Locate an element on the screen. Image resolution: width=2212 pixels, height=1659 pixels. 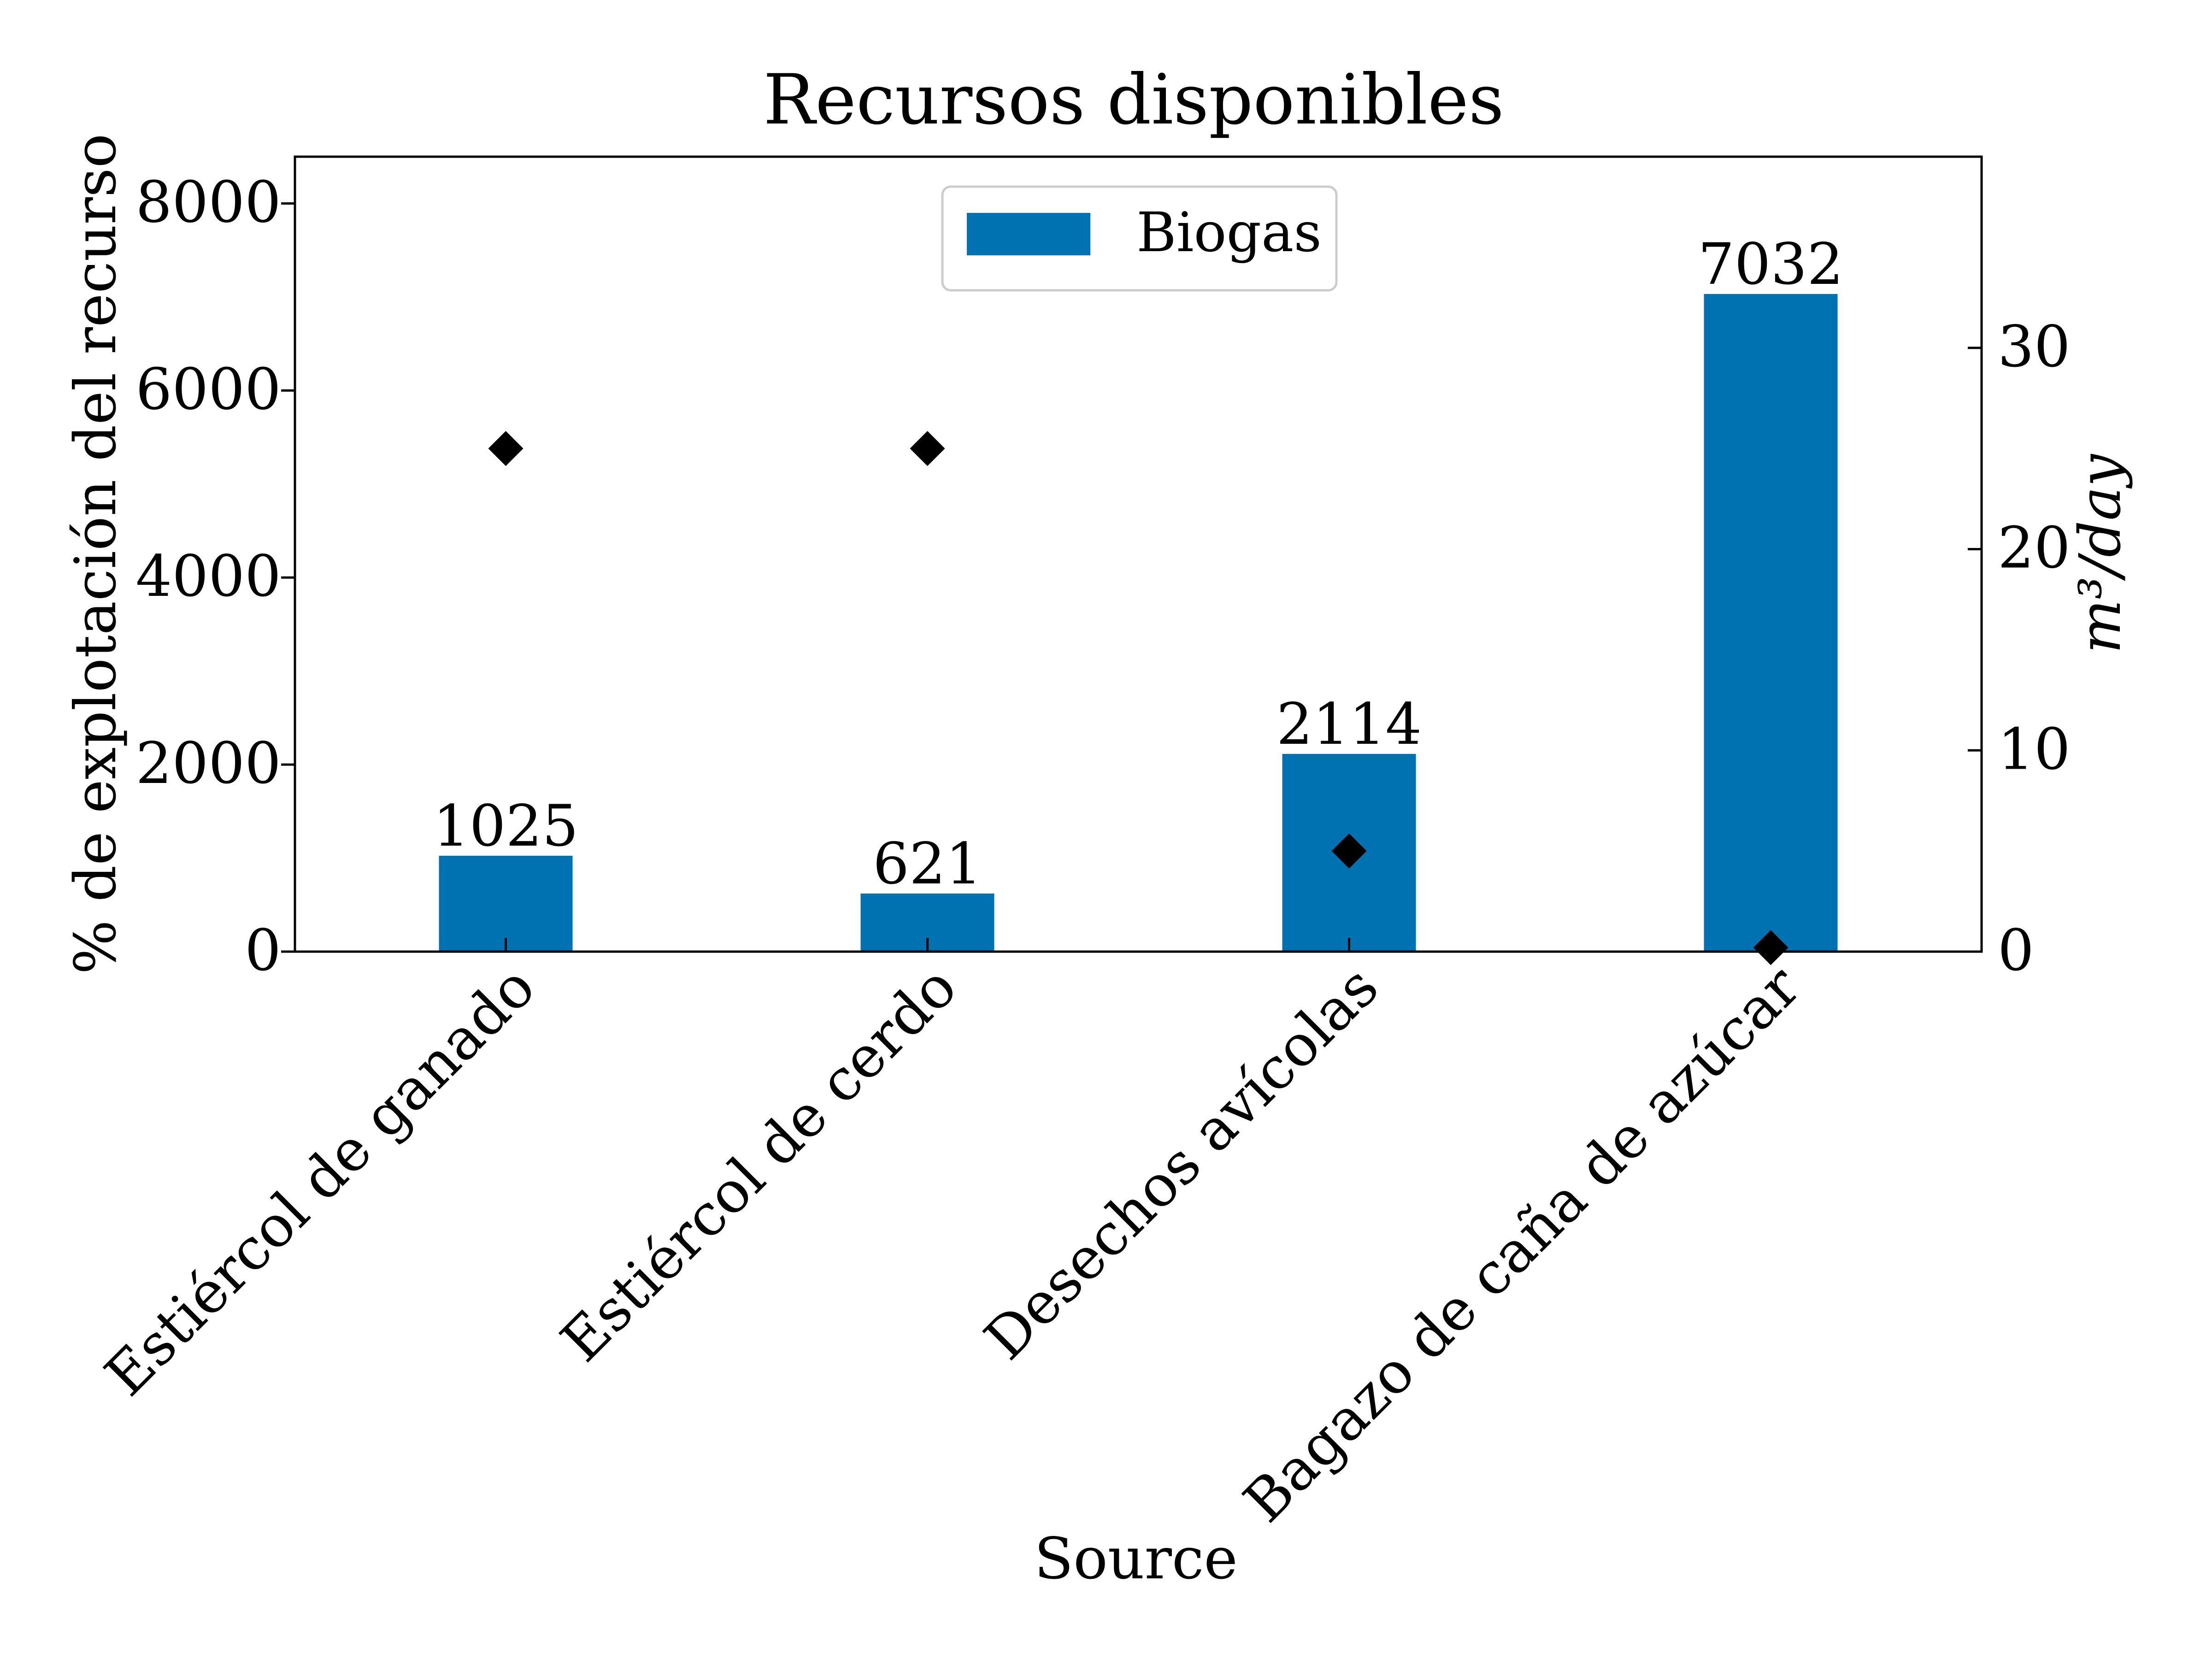
y-tick-label-4: 8000 is located at coordinates (208, 202).